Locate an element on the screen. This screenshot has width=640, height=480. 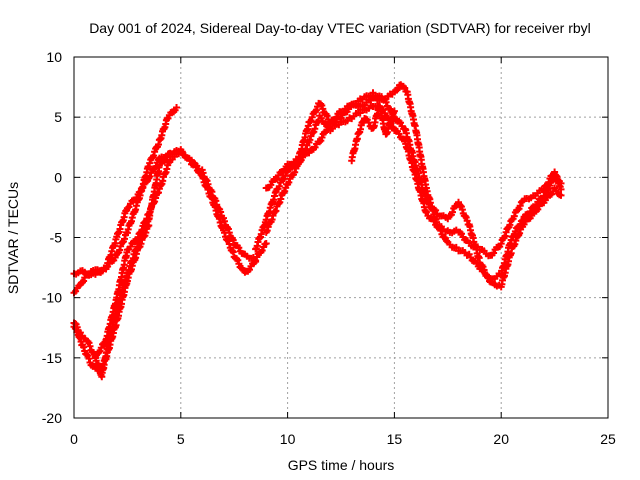
x-tick-label: 20 is located at coordinates (501, 439).